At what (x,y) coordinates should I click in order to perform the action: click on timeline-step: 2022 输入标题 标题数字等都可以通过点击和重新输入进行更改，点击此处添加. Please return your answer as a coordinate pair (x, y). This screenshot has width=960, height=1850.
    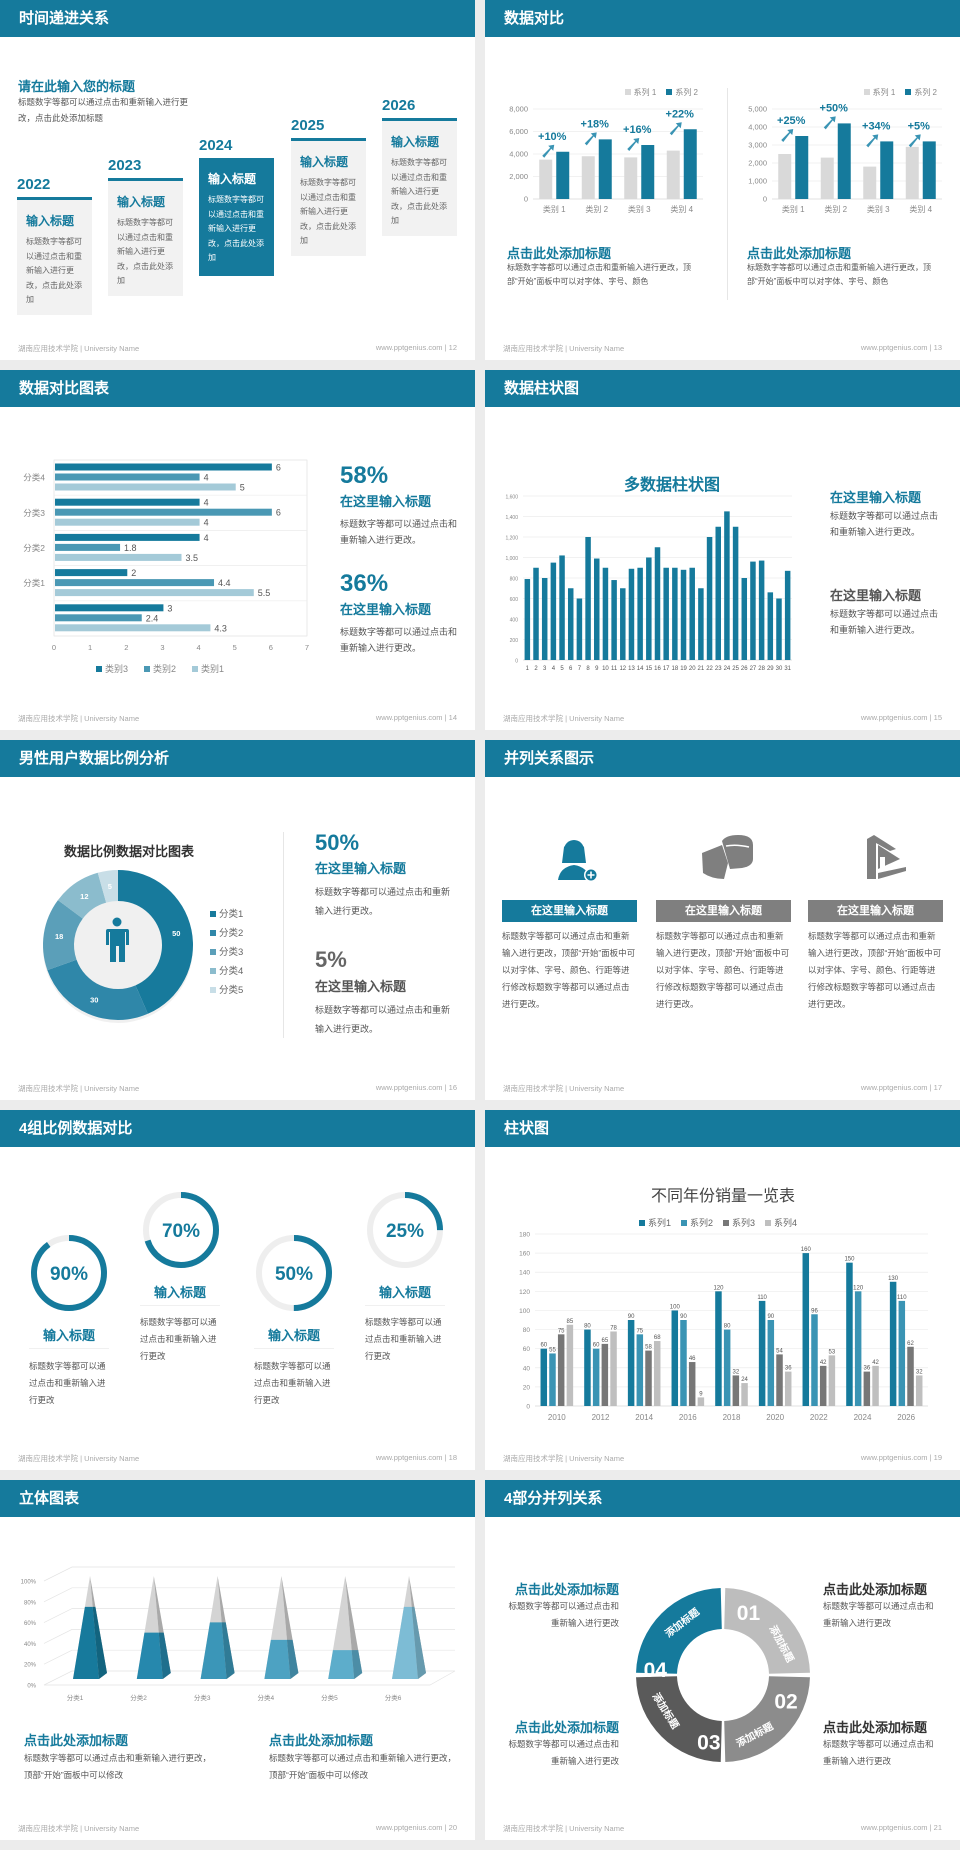
    Looking at the image, I should click on (54, 245).